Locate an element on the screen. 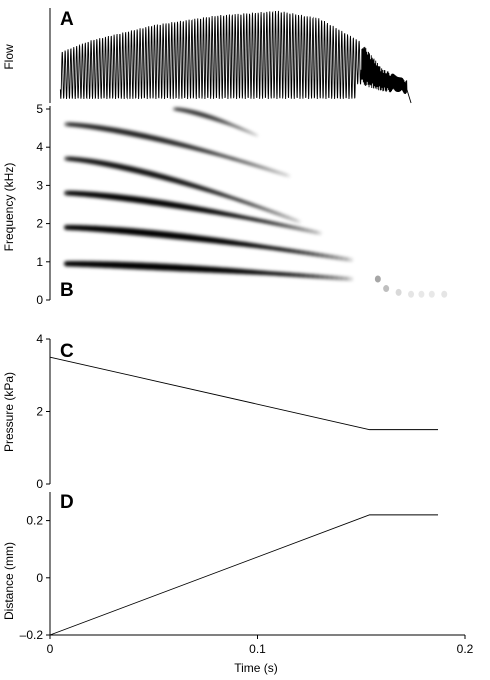  harmonic-5-segment is located at coordinates (287, 175).